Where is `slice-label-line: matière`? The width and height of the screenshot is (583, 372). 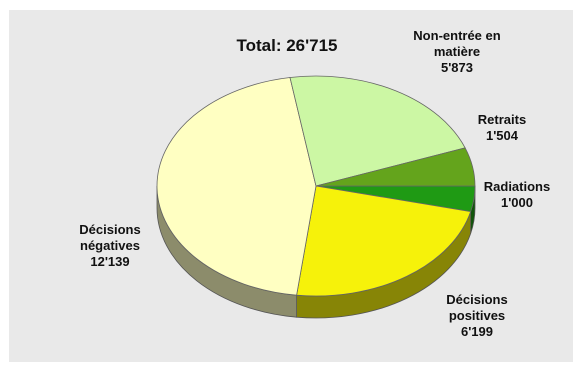
slice-label-line: matière is located at coordinates (457, 51).